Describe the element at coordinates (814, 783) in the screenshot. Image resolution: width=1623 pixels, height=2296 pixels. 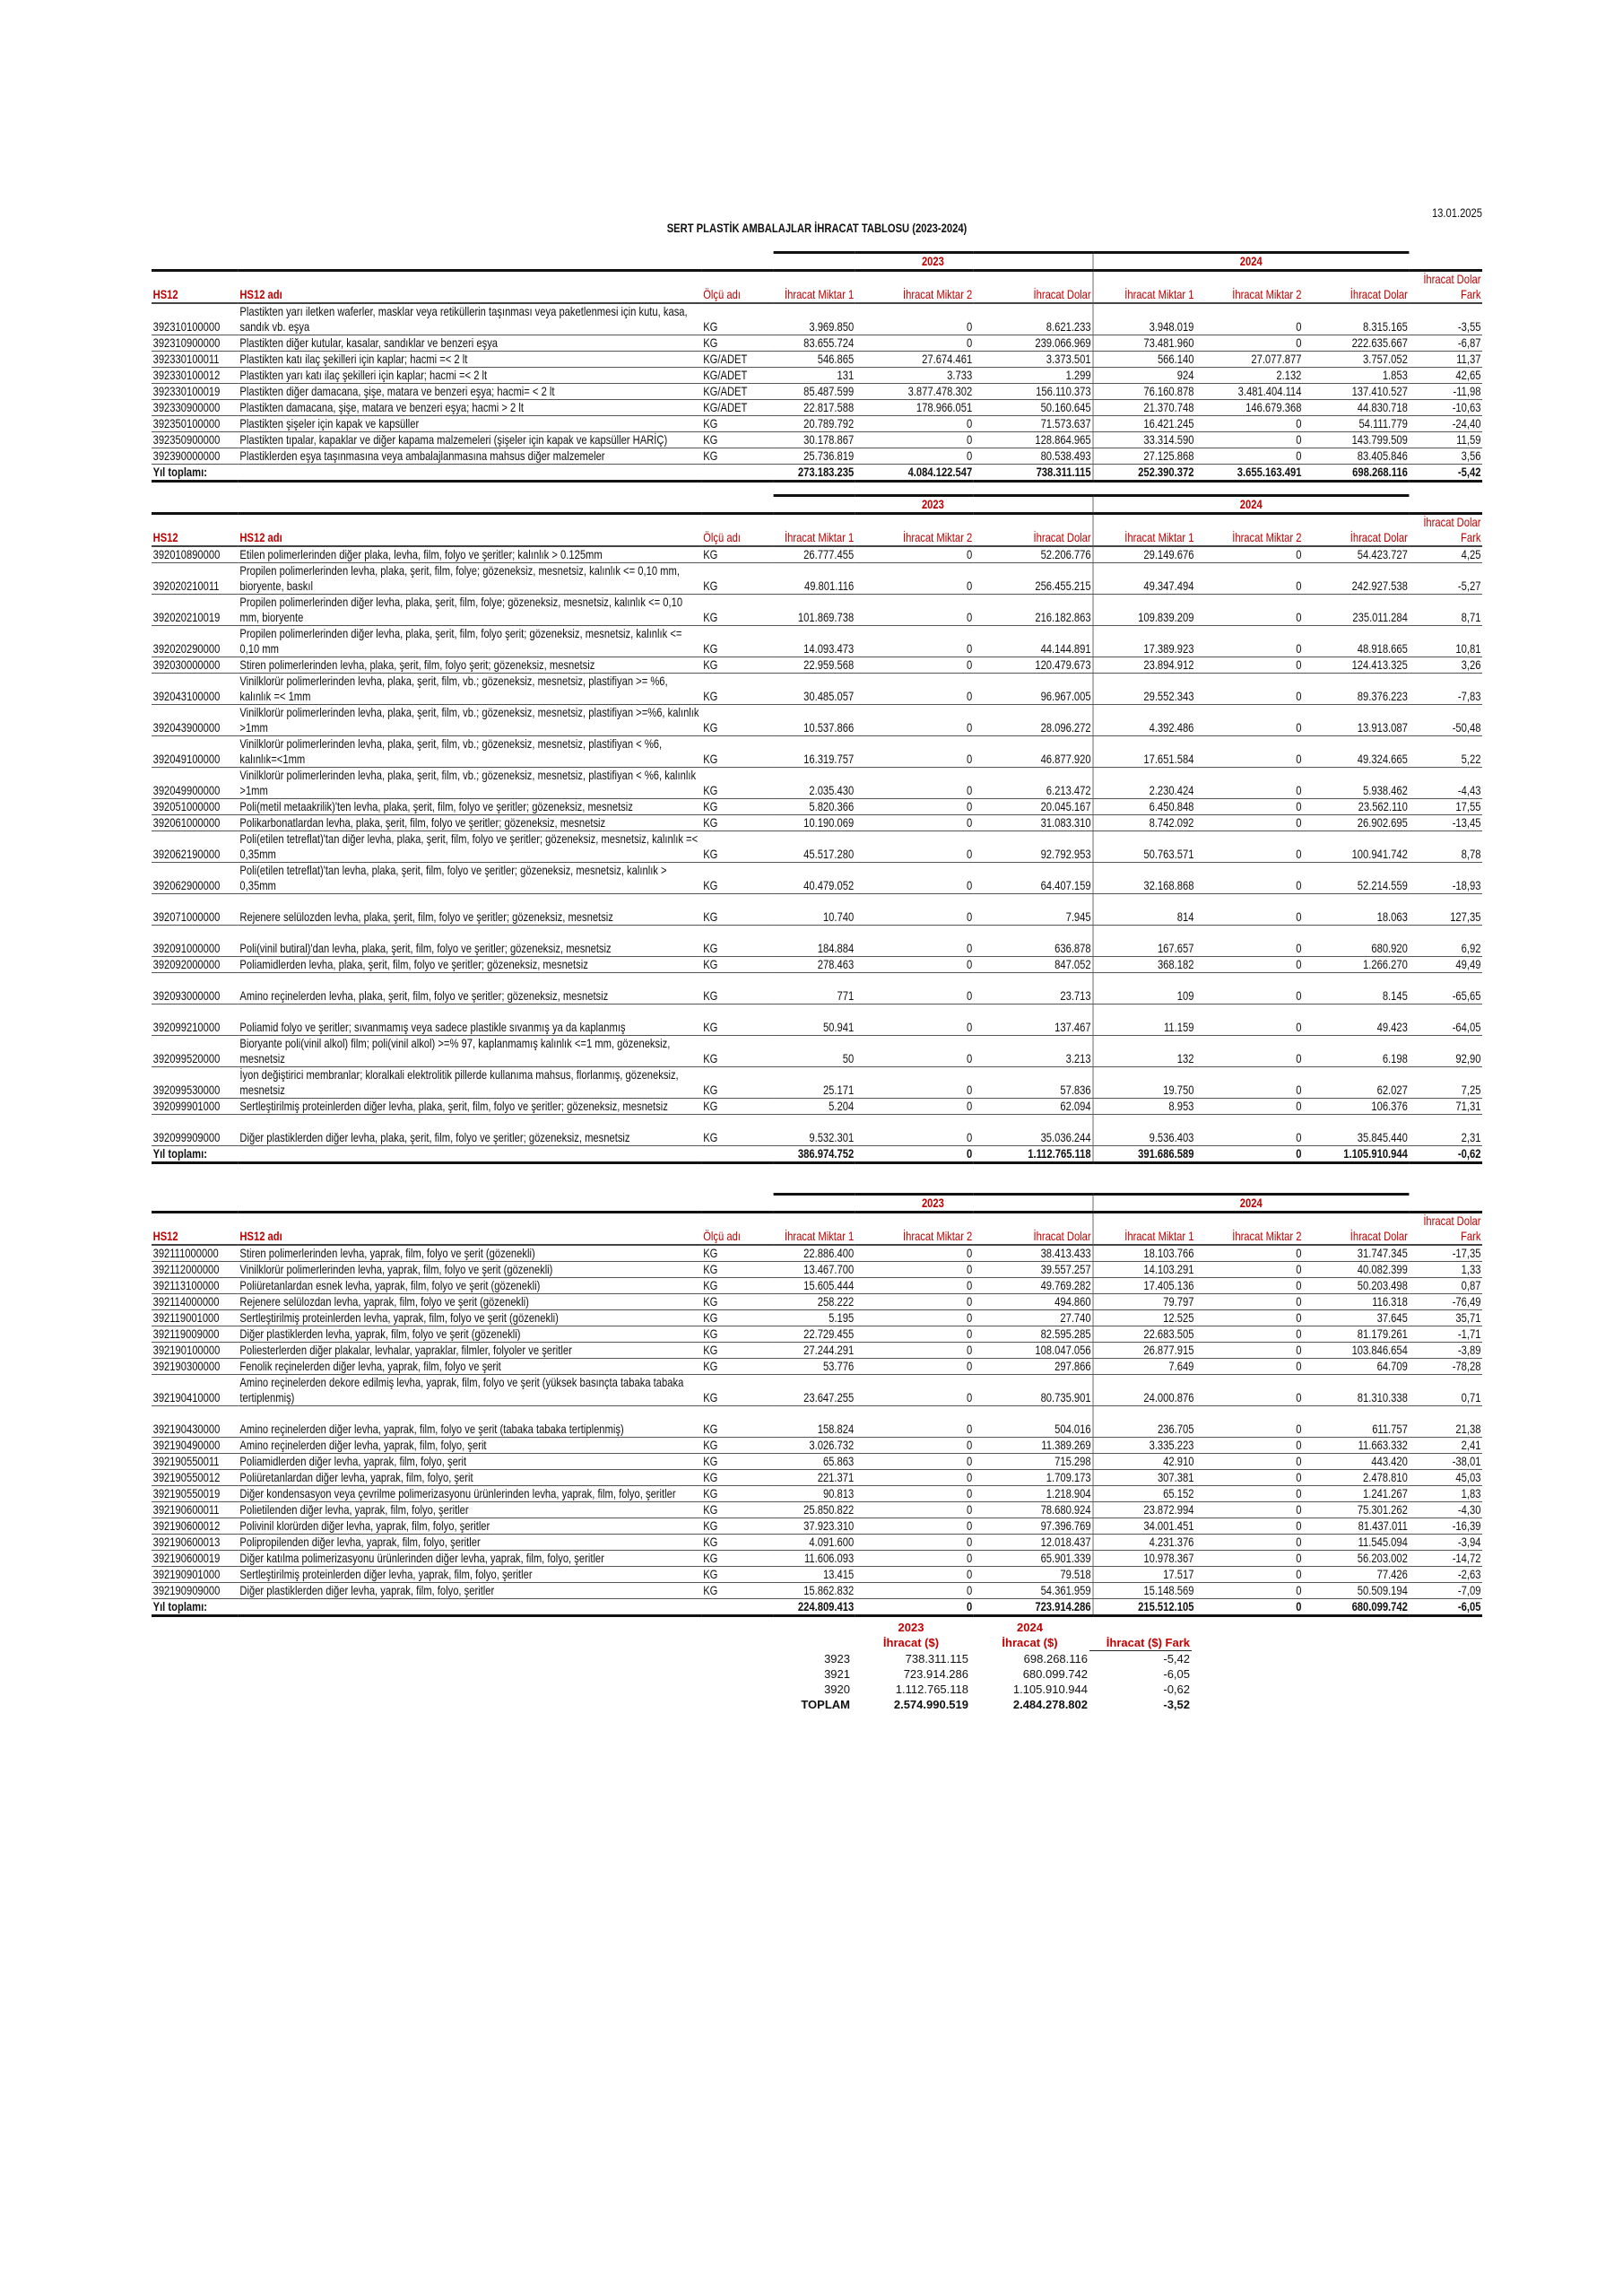
I see `cell-m1-2023: 2.035.430` at that location.